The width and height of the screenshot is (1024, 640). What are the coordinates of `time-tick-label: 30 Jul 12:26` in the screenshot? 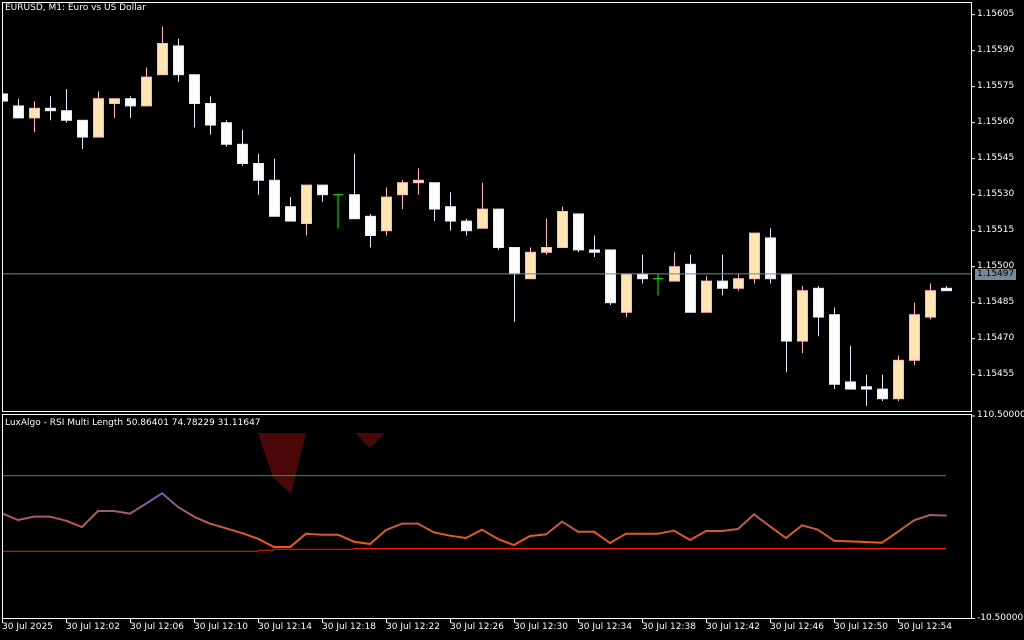 It's located at (477, 627).